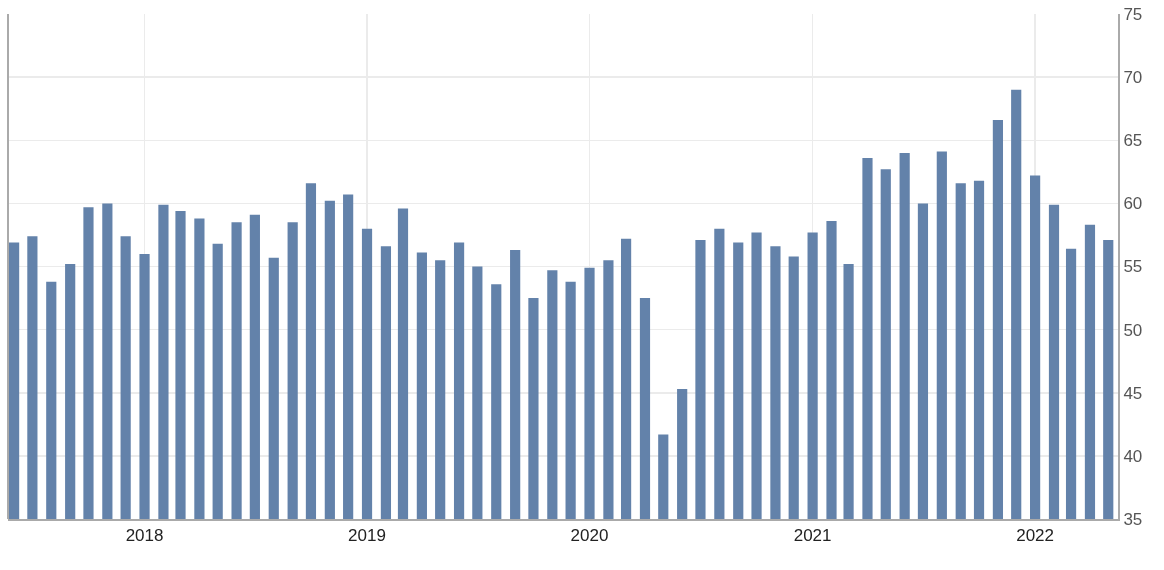 The height and width of the screenshot is (570, 1164). Describe the element at coordinates (1133, 78) in the screenshot. I see `y-tick-label: 70` at that location.